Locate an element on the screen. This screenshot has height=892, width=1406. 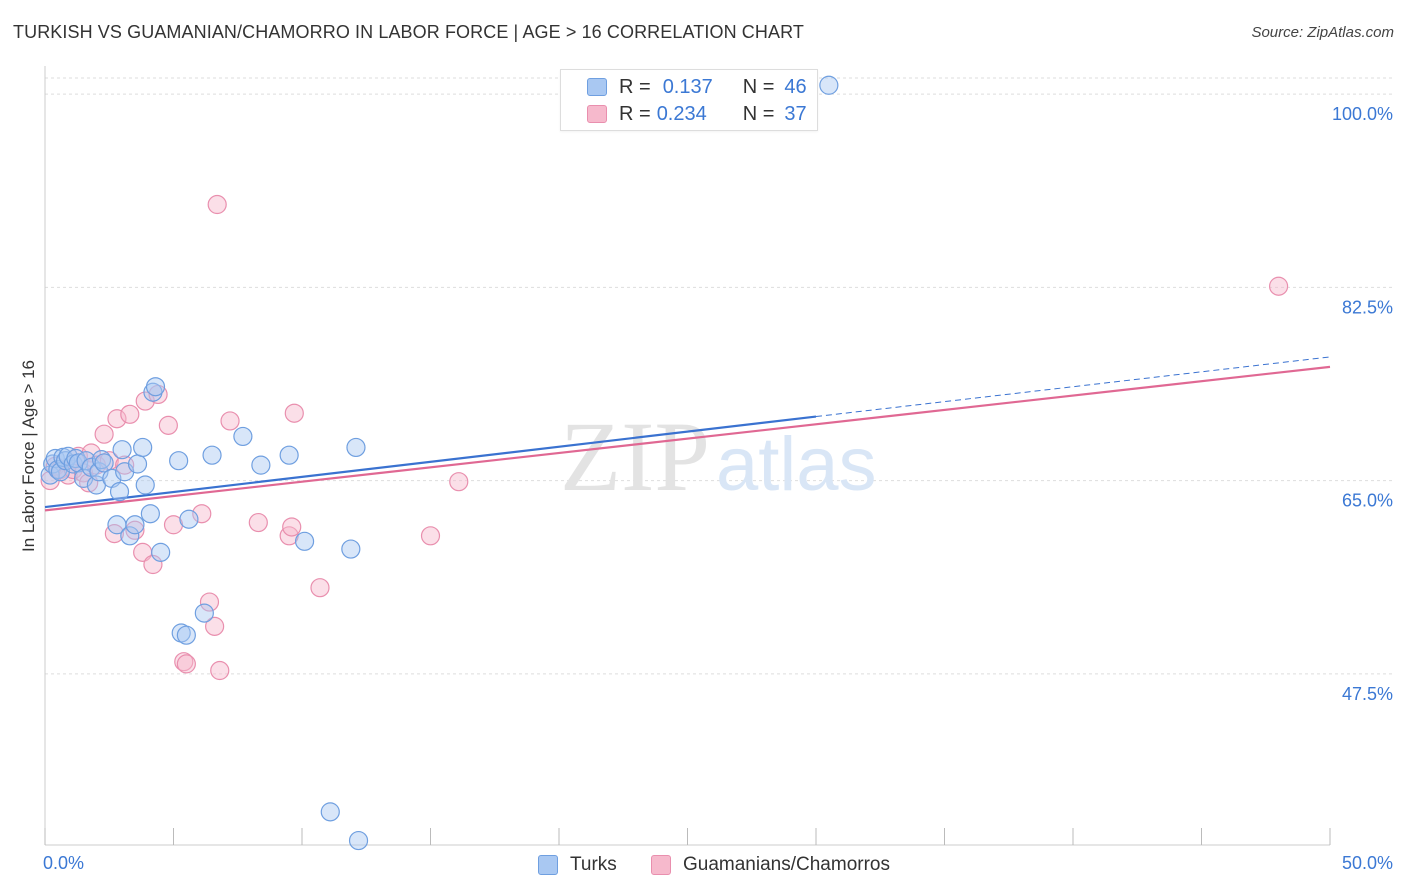
bottom-legend-turks: Turks is located at coordinates (577, 865).